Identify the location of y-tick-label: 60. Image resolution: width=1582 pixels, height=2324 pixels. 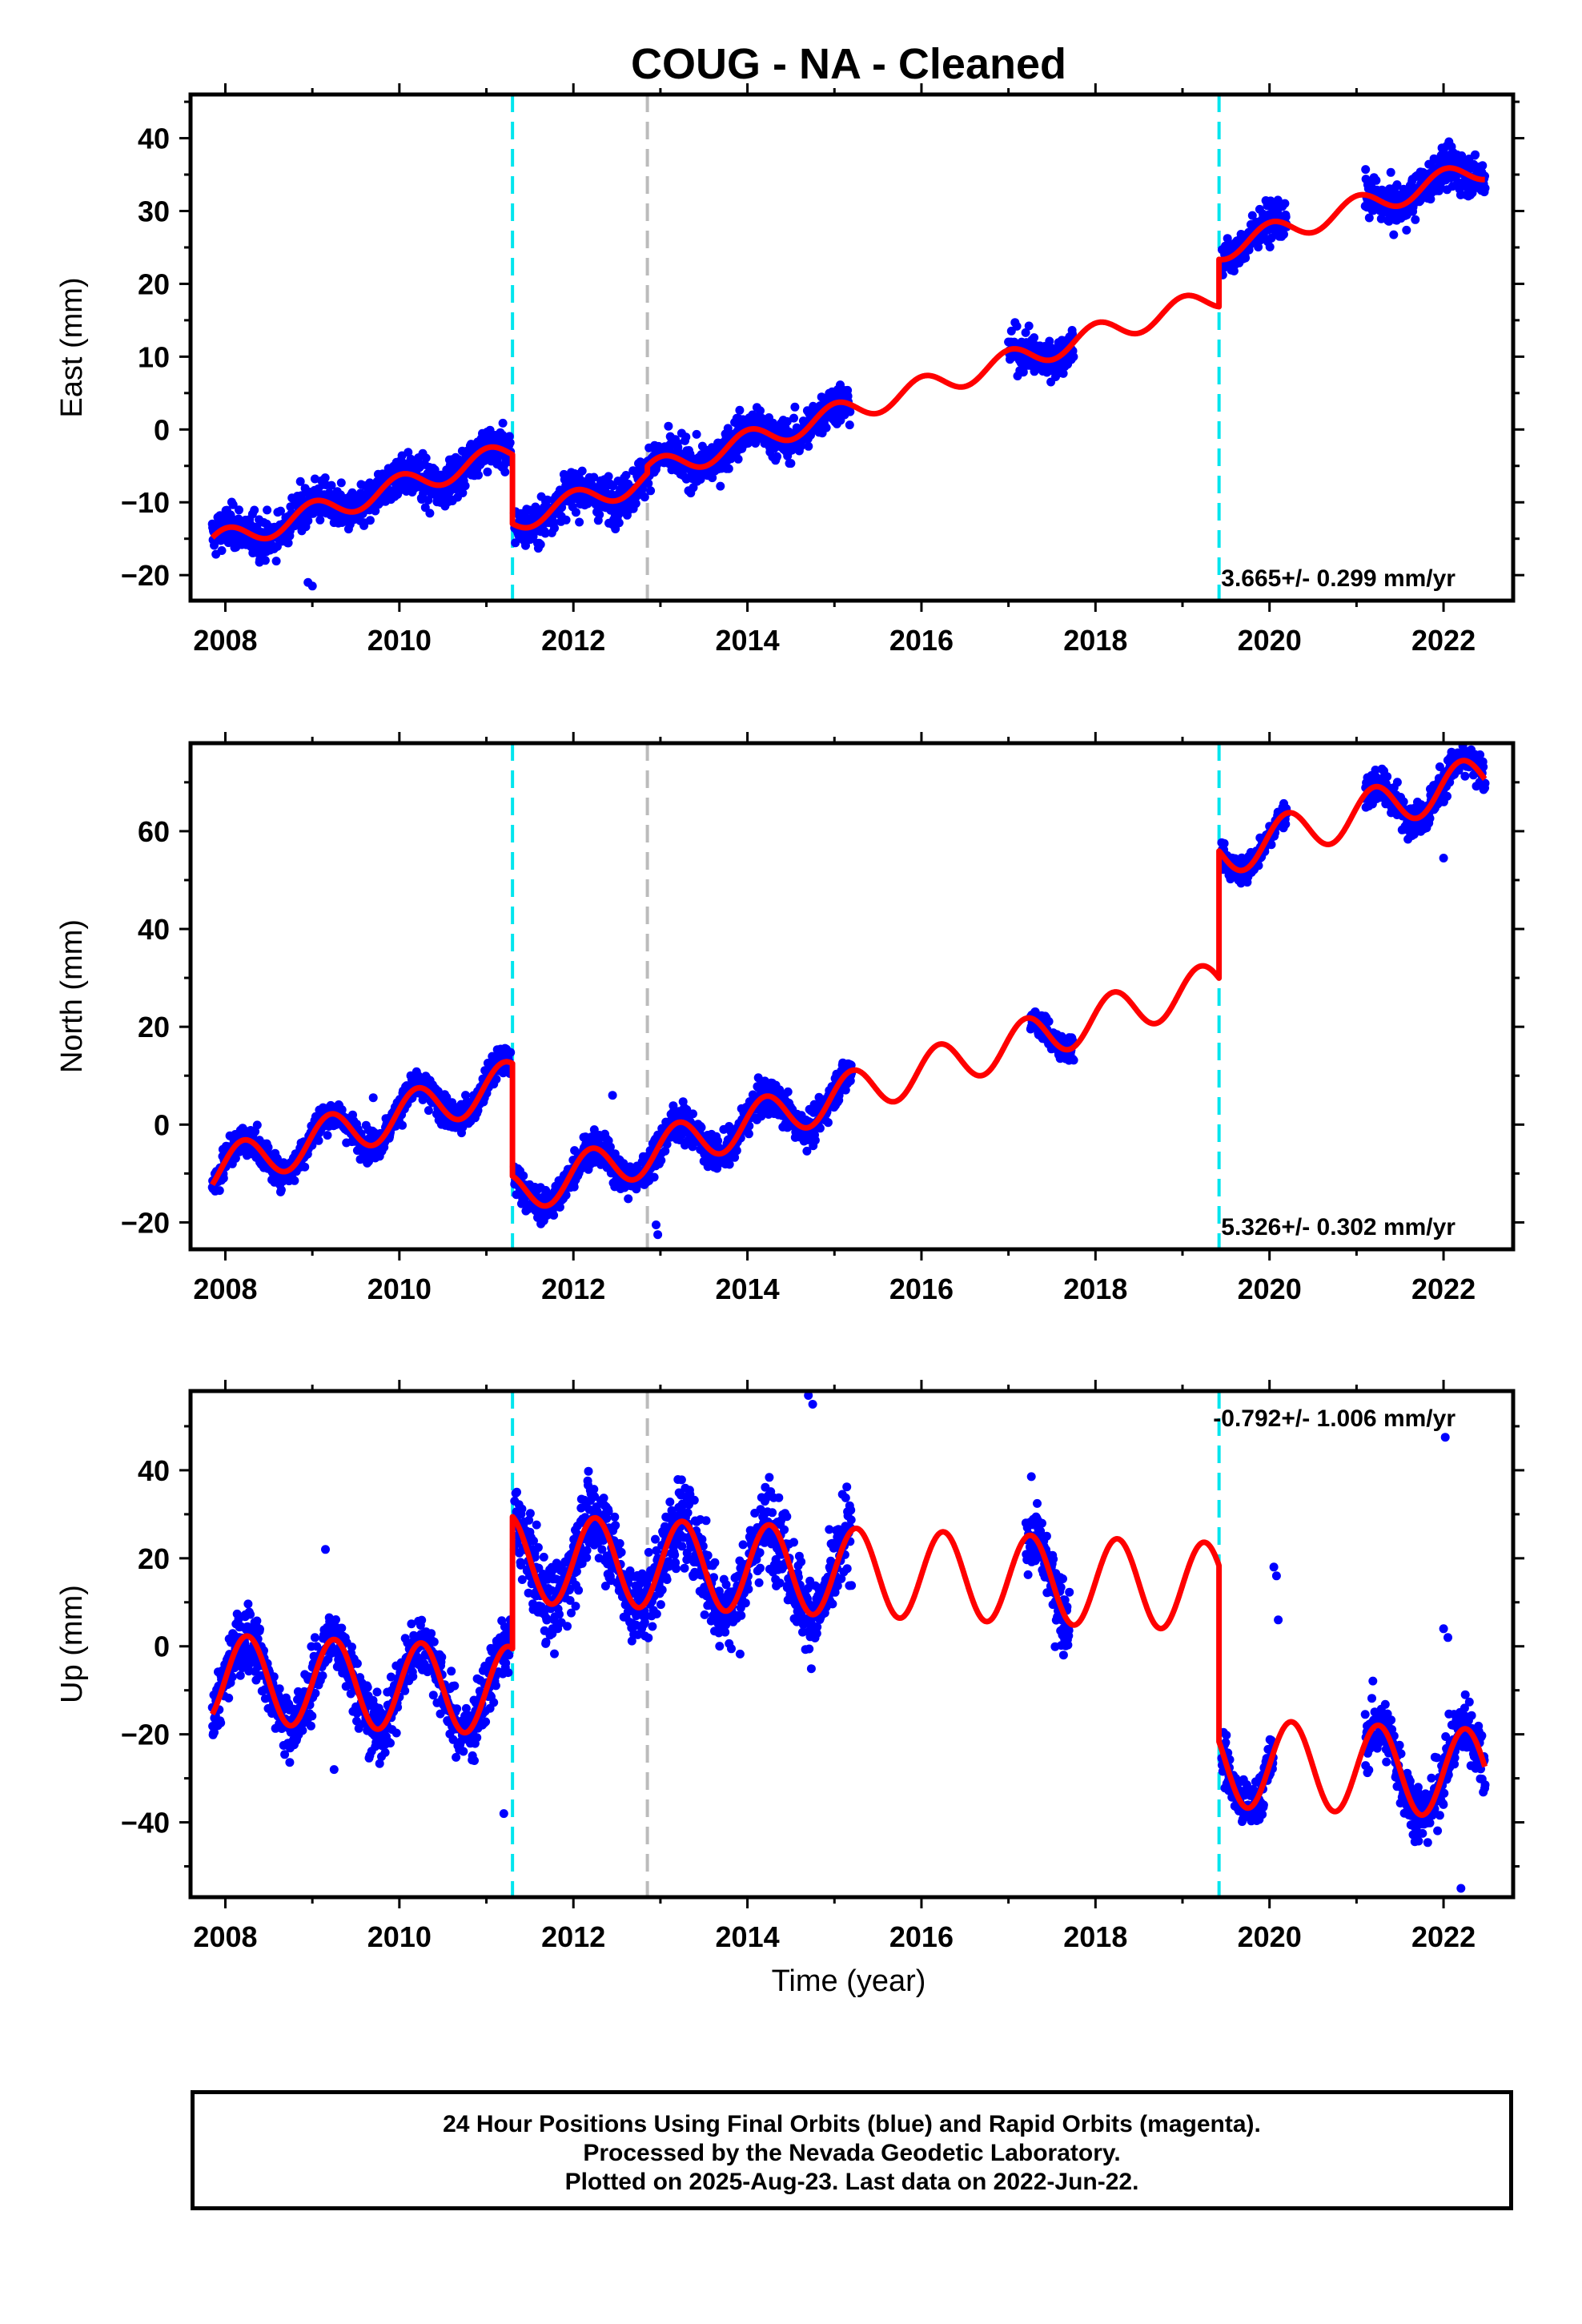
(154, 831).